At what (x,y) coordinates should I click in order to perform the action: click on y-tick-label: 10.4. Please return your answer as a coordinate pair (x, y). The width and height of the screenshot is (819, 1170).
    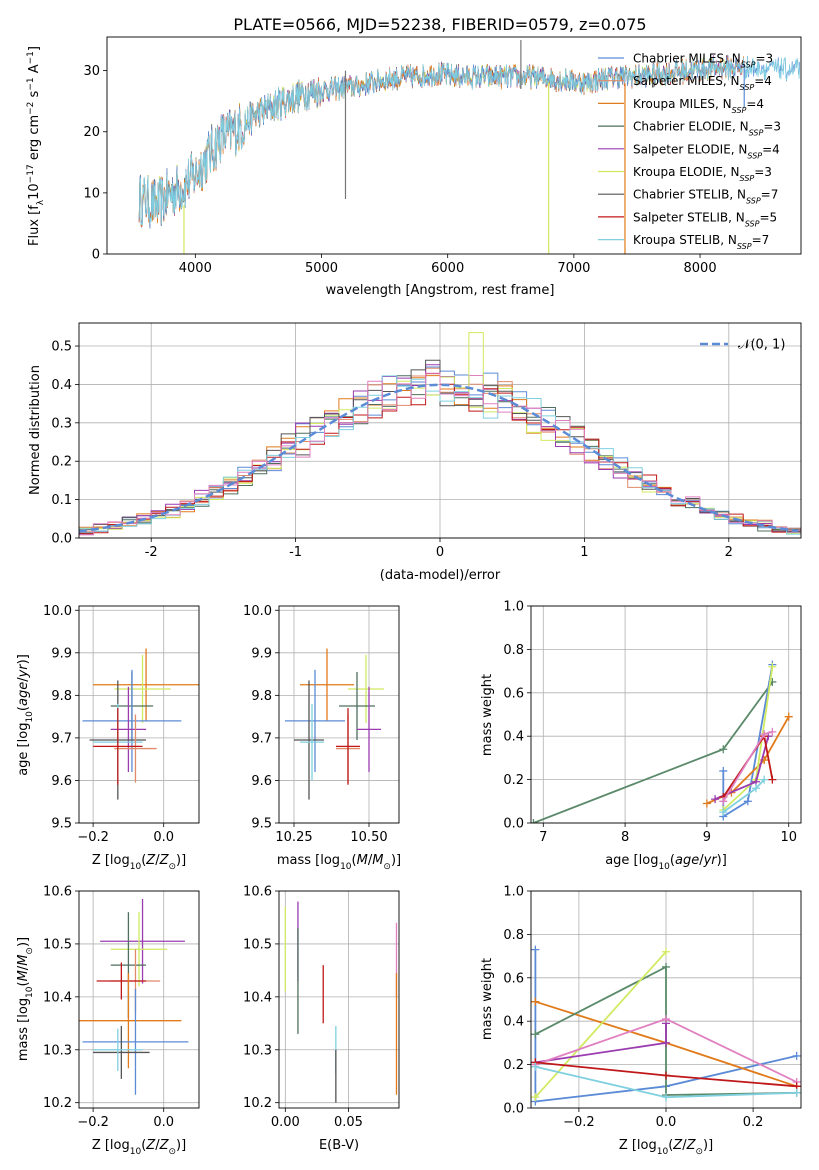
    Looking at the image, I should click on (257, 997).